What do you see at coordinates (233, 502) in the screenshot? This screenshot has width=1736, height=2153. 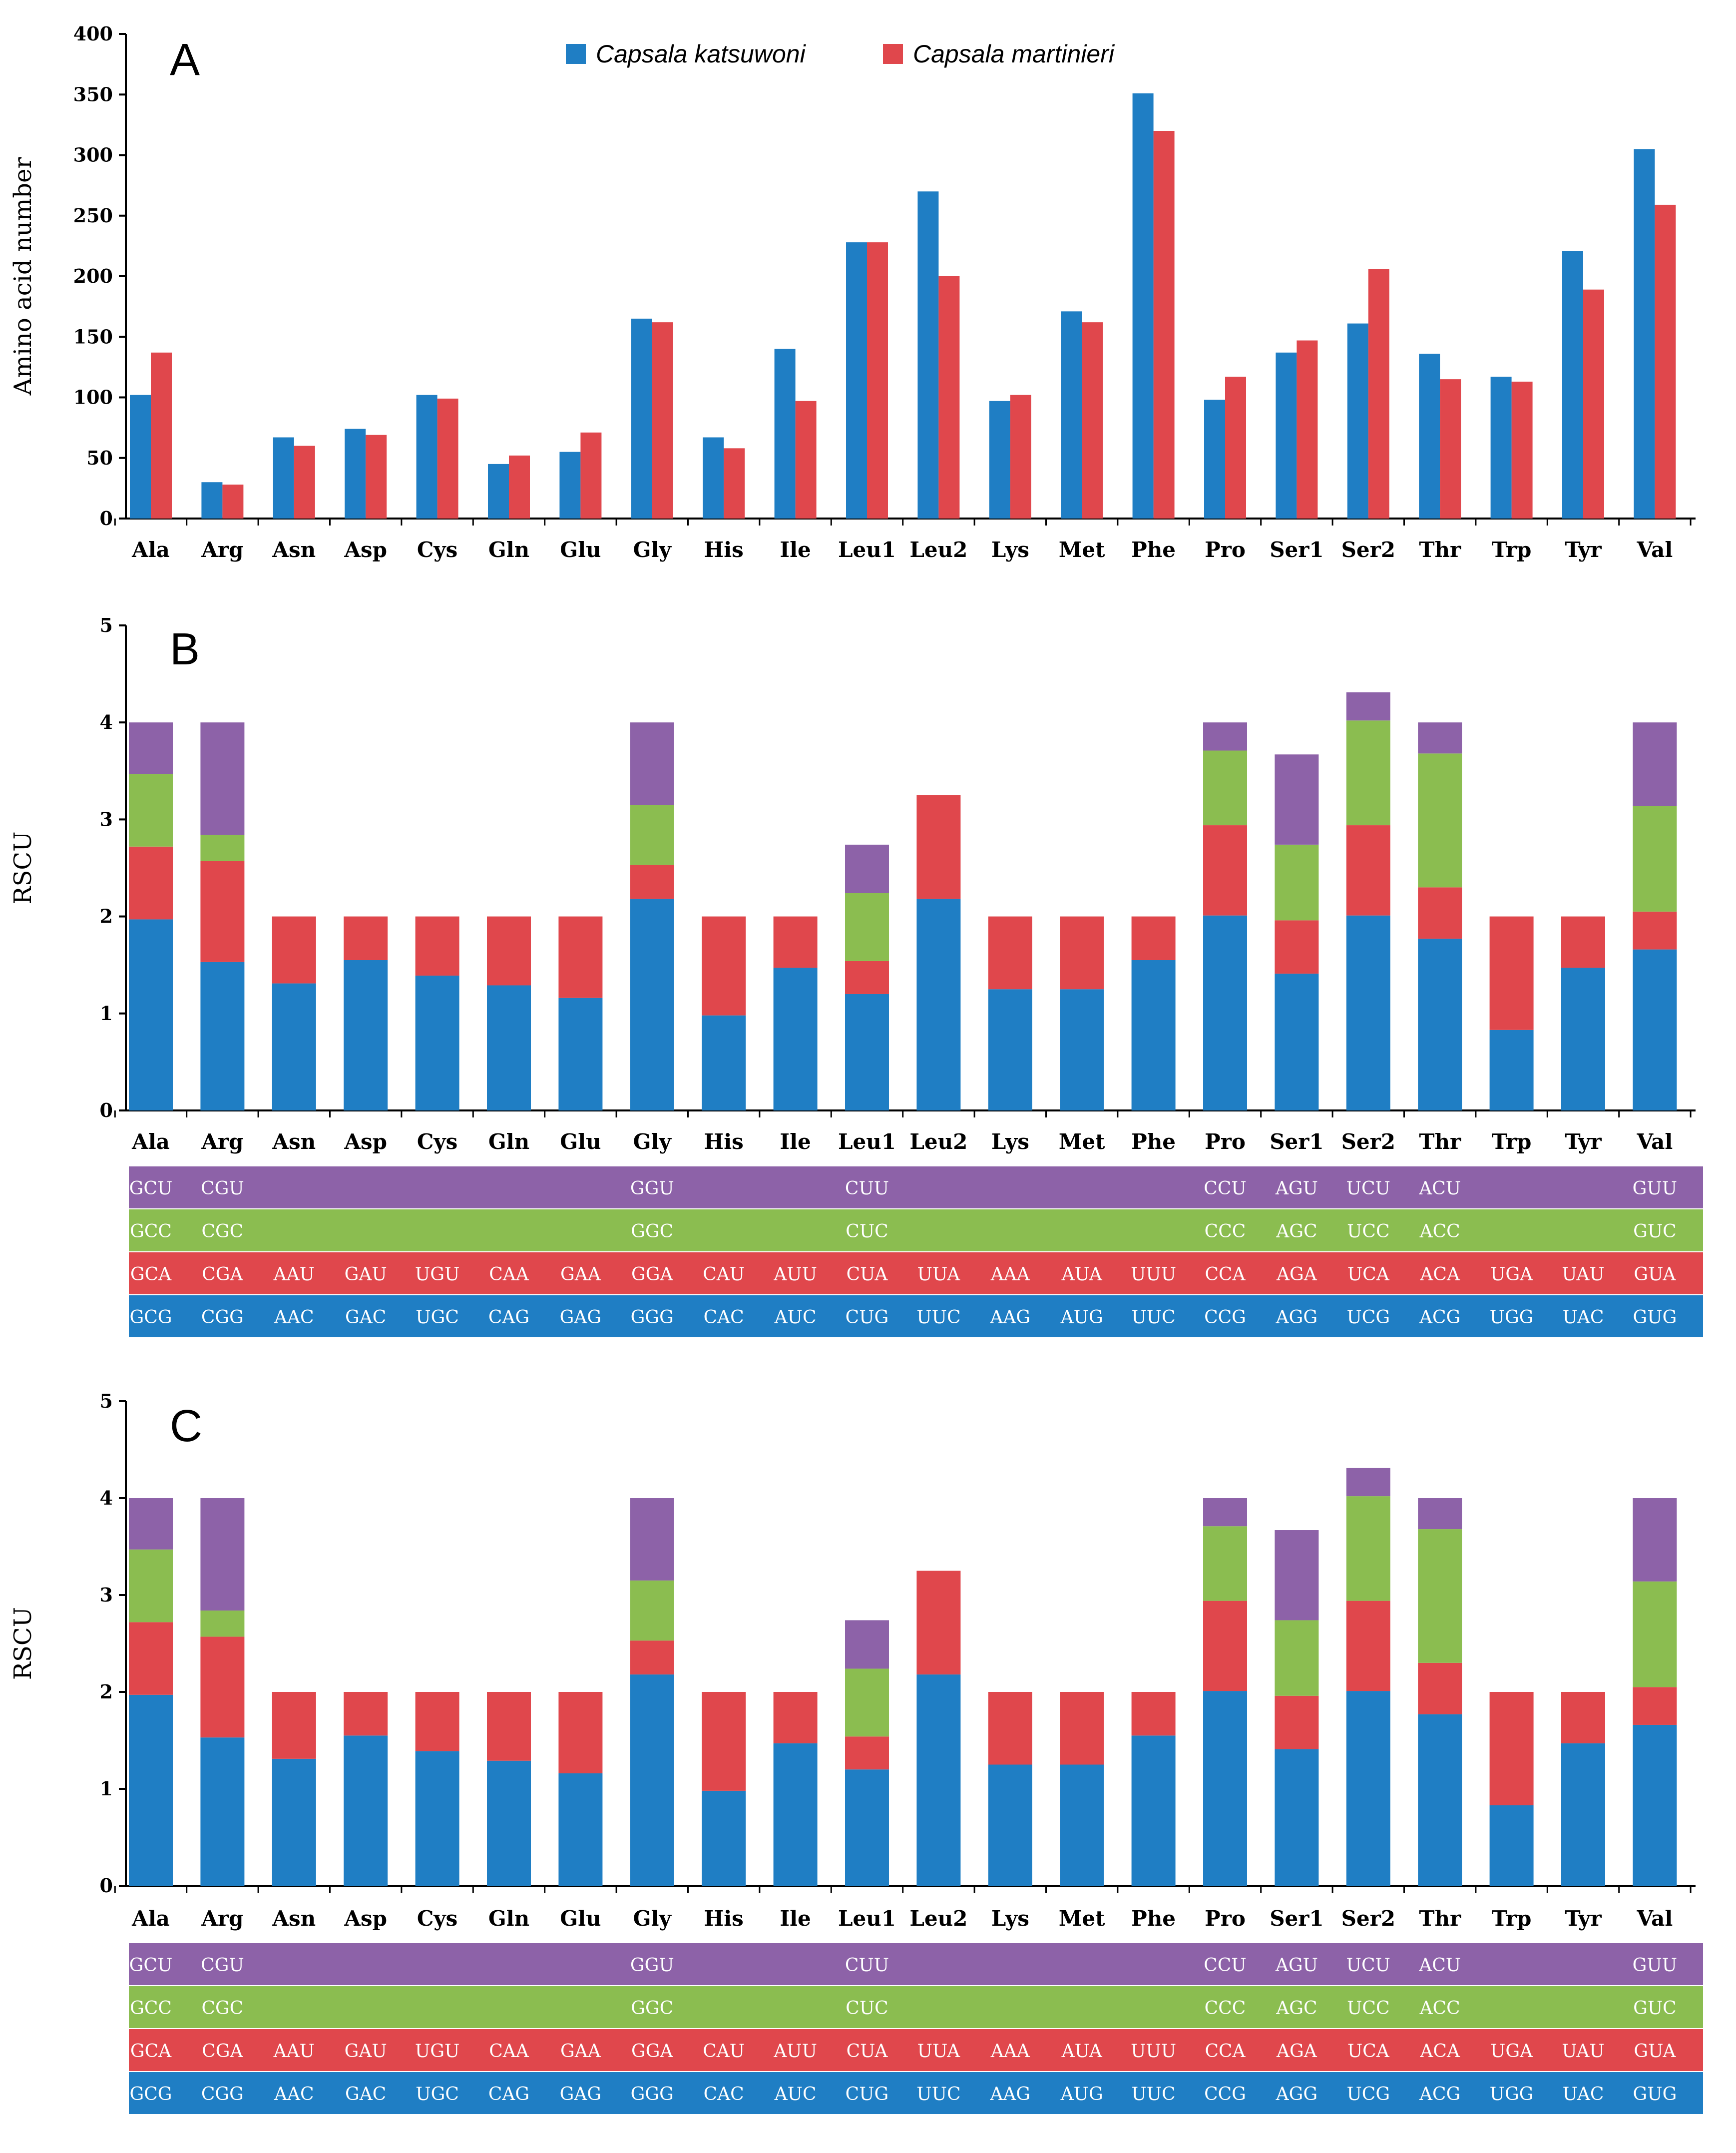 I see `bar-martinieri-arg` at bounding box center [233, 502].